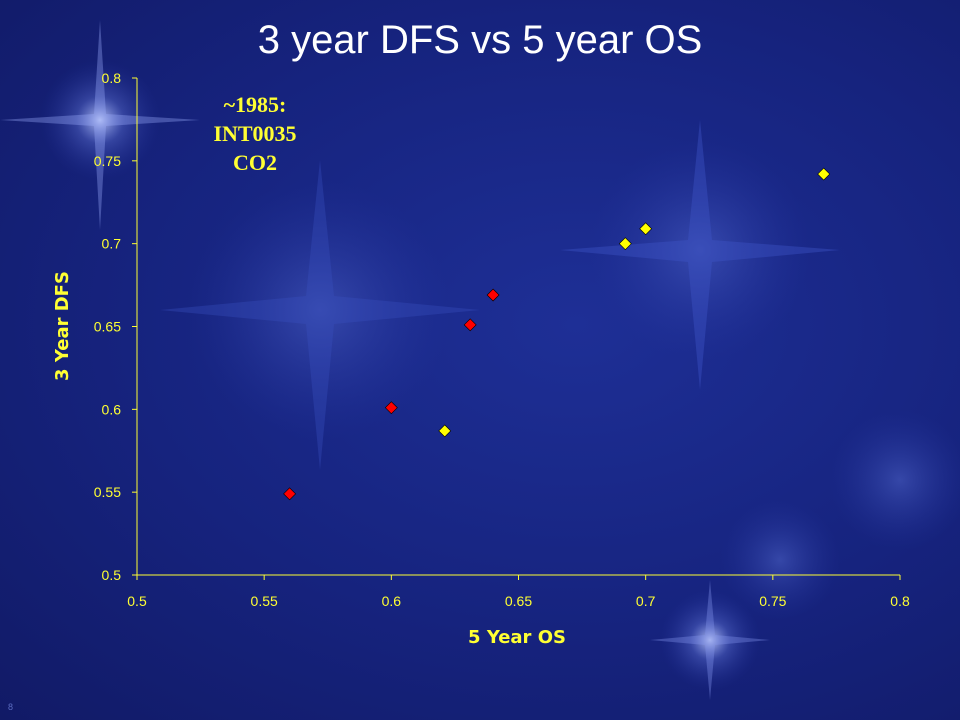 This screenshot has width=960, height=720. Describe the element at coordinates (137, 601) in the screenshot. I see `x-tick-label: 0.5` at that location.